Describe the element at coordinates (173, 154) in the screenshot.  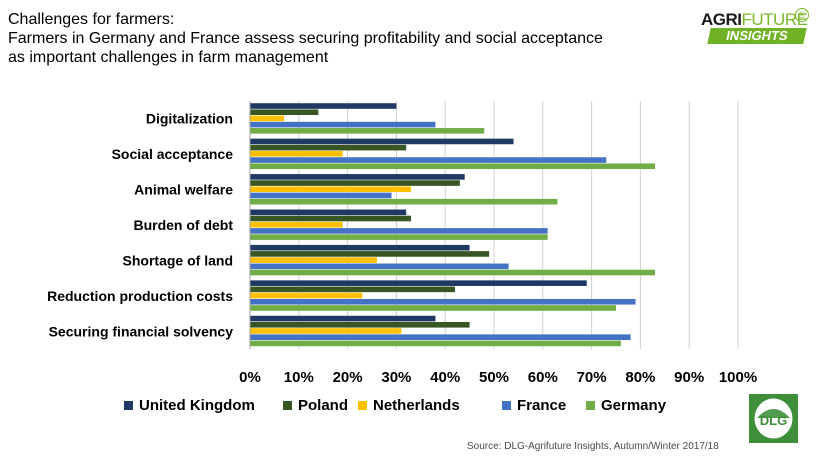
I see `category-label-social-acceptance: Social acceptance` at that location.